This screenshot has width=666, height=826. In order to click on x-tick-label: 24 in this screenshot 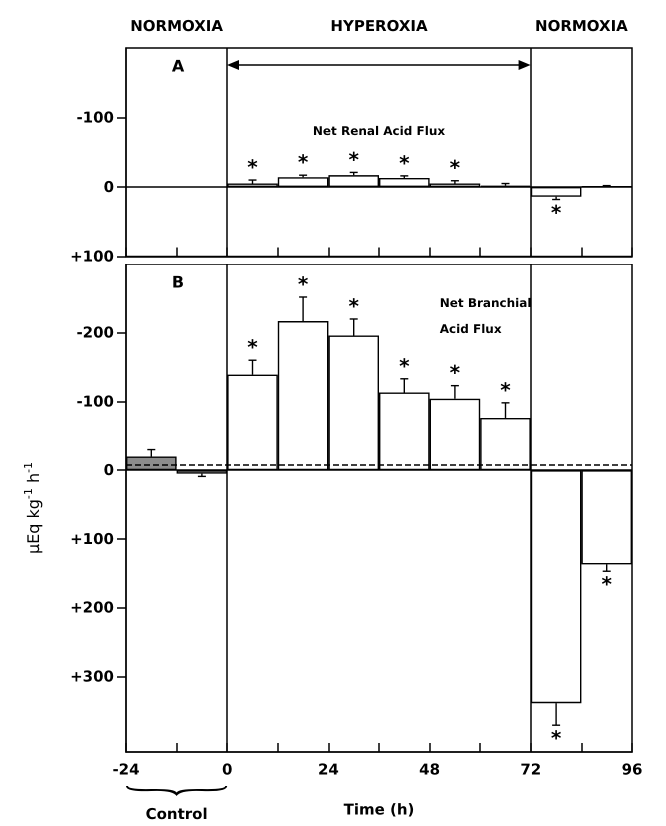, I will do `click(328, 769)`.